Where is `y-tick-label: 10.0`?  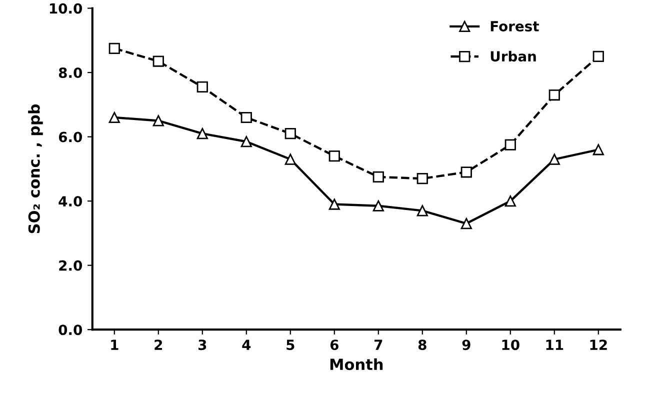 y-tick-label: 10.0 is located at coordinates (66, 8).